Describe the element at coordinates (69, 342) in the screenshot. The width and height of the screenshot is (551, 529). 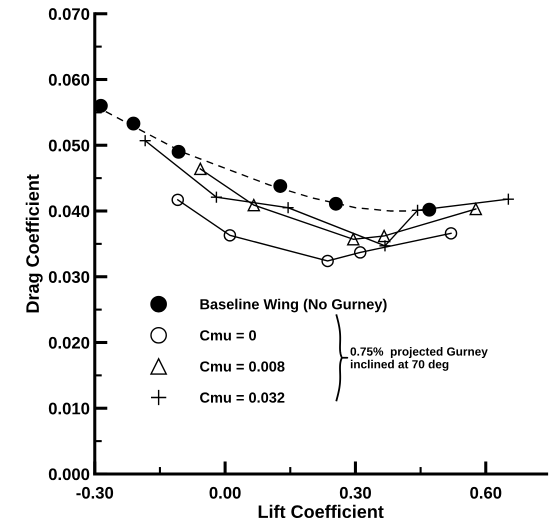
I see `y-tick-label: 0.020` at that location.